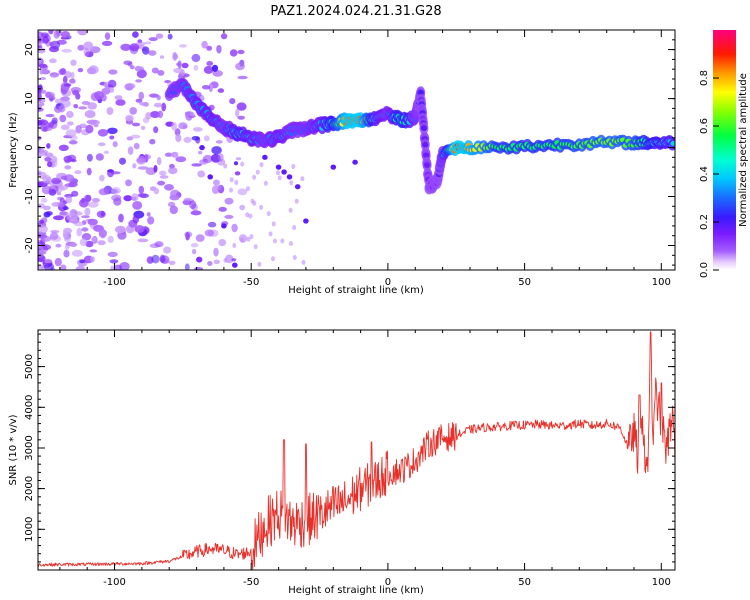 This screenshot has width=750, height=600. What do you see at coordinates (29, 447) in the screenshot?
I see `y-tick-label: 3000` at bounding box center [29, 447].